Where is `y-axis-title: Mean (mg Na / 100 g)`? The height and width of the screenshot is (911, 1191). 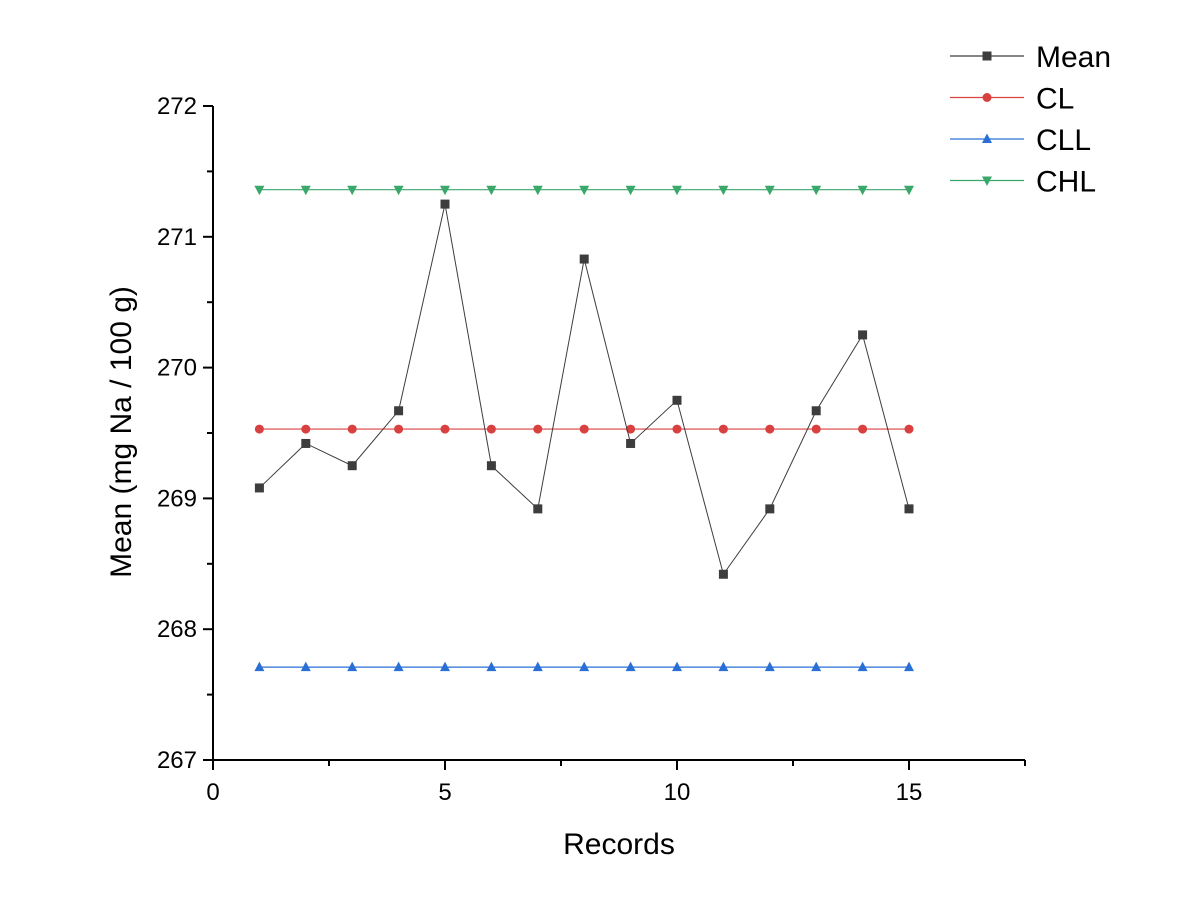
y-axis-title: Mean (mg Na / 100 g) is located at coordinates (121, 432).